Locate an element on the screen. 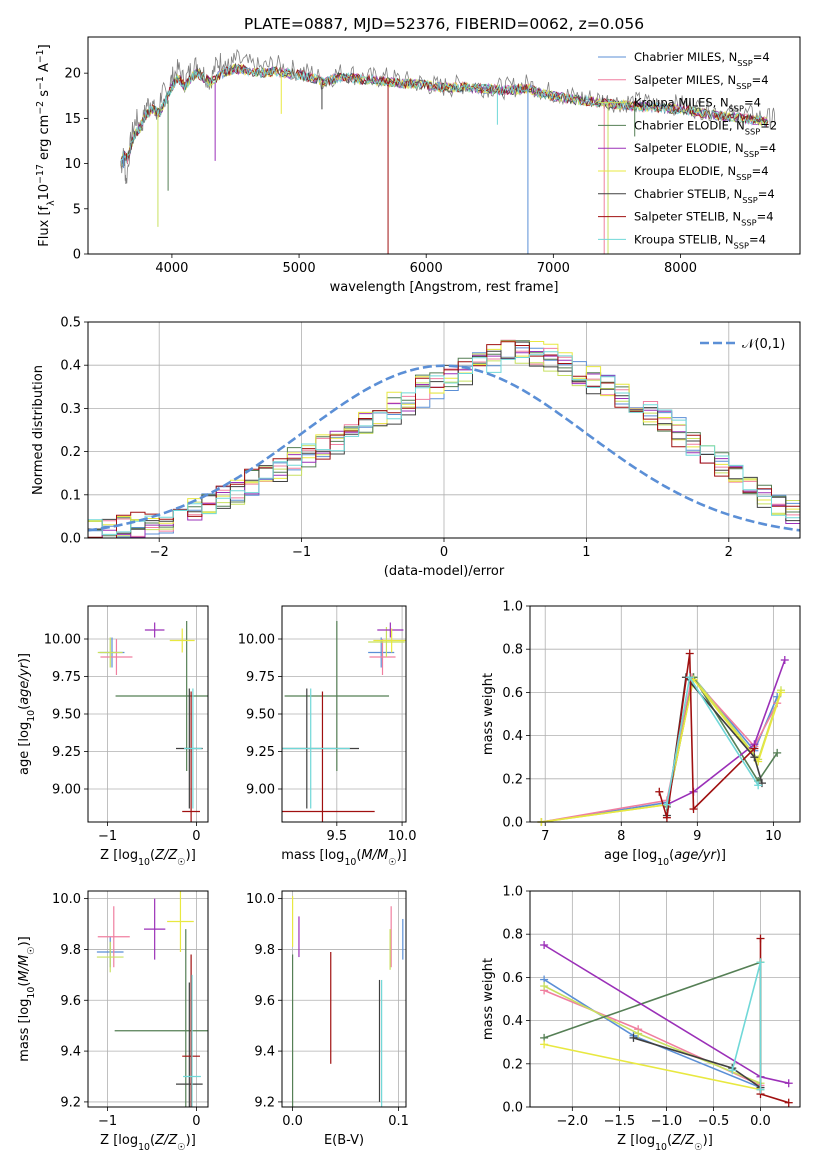 The image size is (819, 1170). y-tick-label: 20 is located at coordinates (72, 74).